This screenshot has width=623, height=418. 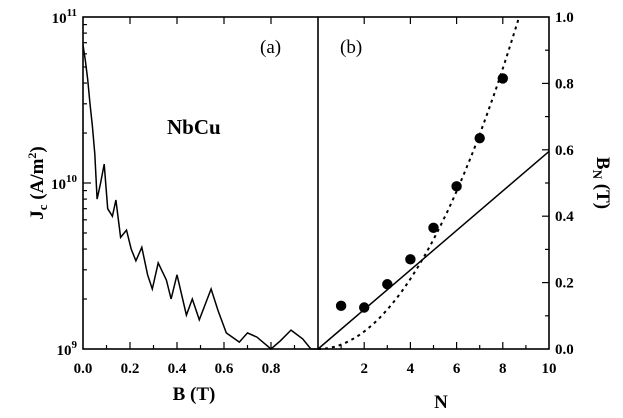 What do you see at coordinates (564, 18) in the screenshot?
I see `y-tick-label-b: 1.0` at bounding box center [564, 18].